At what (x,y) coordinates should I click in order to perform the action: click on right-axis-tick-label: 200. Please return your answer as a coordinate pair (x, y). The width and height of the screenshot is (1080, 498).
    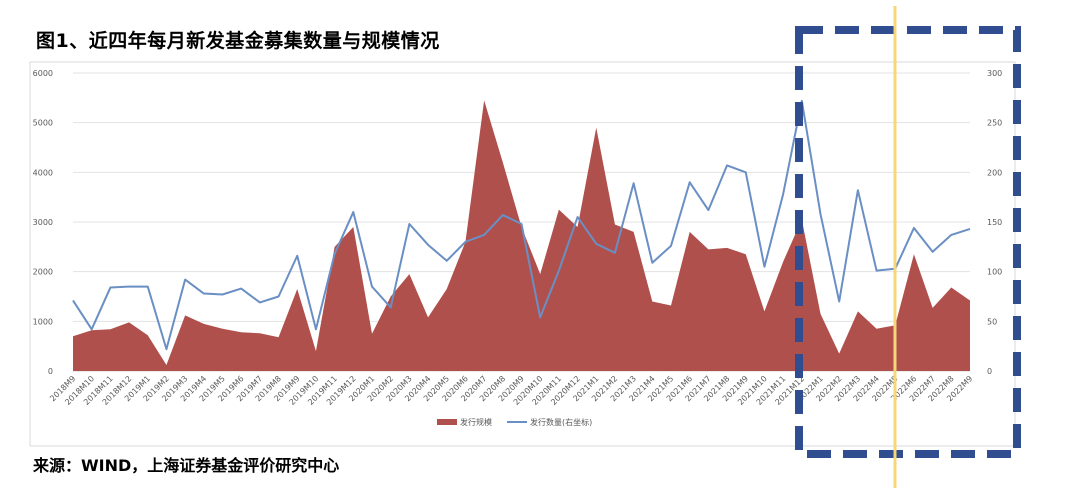
    Looking at the image, I should click on (994, 172).